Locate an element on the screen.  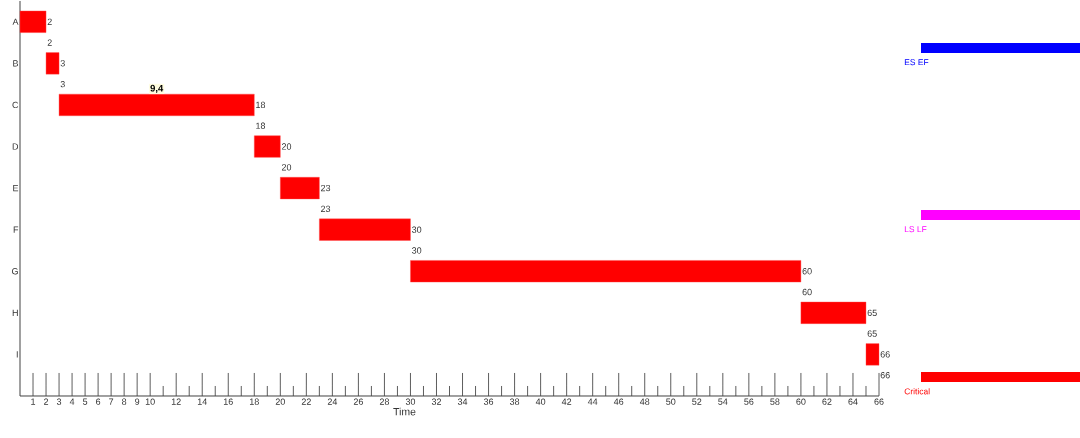
x-tick-label: 38 is located at coordinates (514, 401).